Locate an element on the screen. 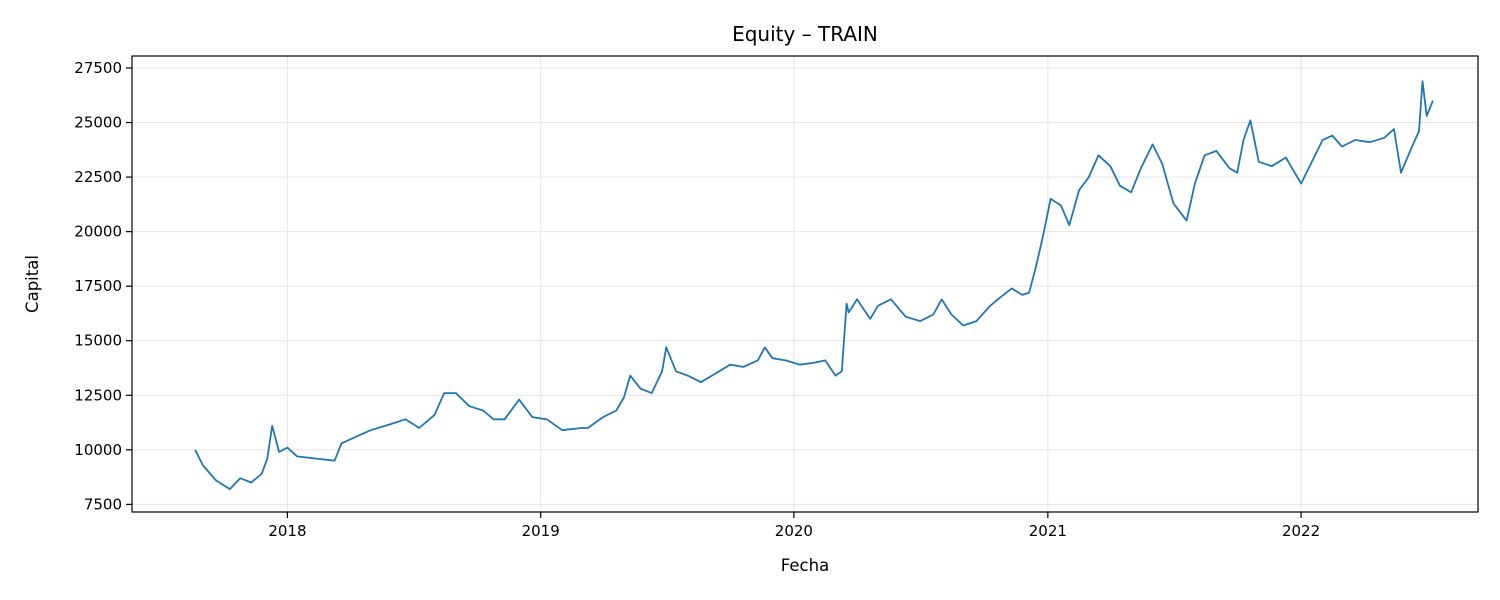 Image resolution: width=1500 pixels, height=600 pixels. y-tick-label: 17500 is located at coordinates (98, 286).